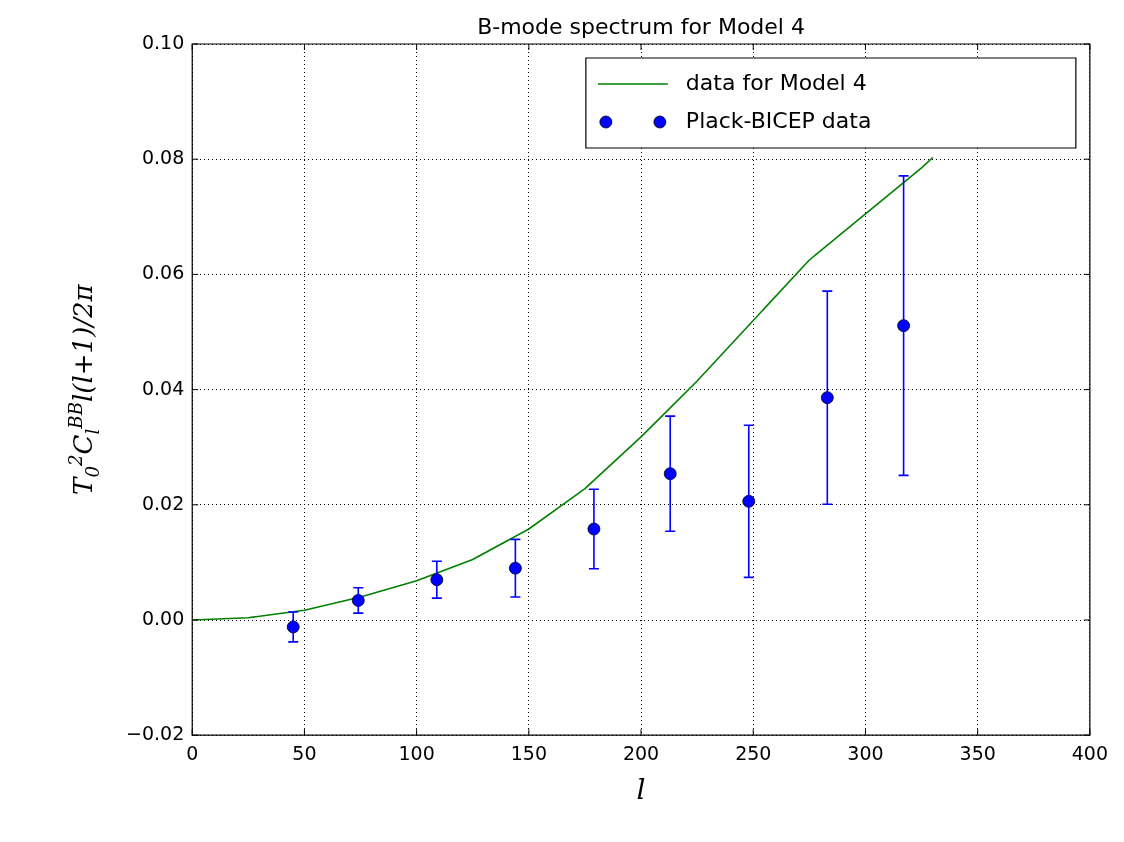 The height and width of the screenshot is (842, 1124). What do you see at coordinates (155, 733) in the screenshot?
I see `y-tick-label: −0.02` at bounding box center [155, 733].